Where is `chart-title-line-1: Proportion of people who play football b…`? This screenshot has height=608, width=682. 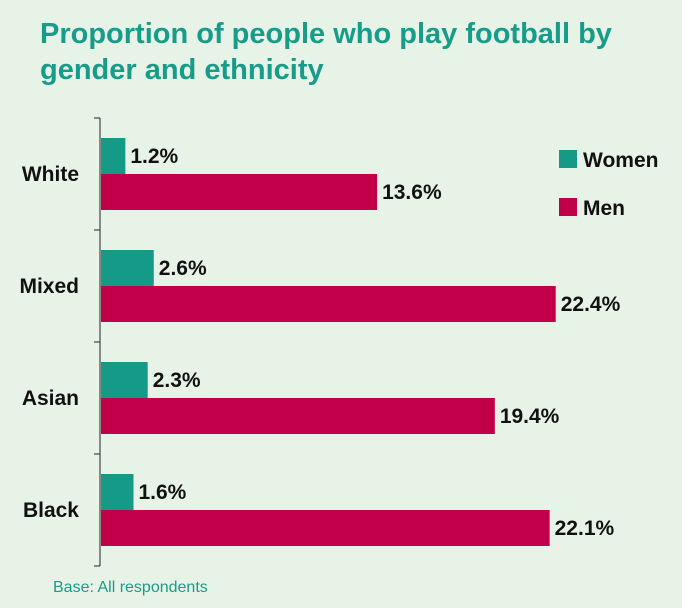
chart-title-line-1: Proportion of people who play football b… is located at coordinates (326, 34).